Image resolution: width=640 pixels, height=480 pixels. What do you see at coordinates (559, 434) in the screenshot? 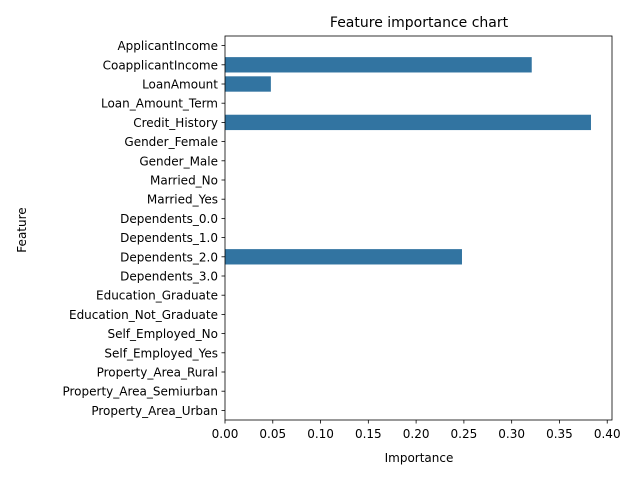
I see `x-tick-label: 0.35` at bounding box center [559, 434].